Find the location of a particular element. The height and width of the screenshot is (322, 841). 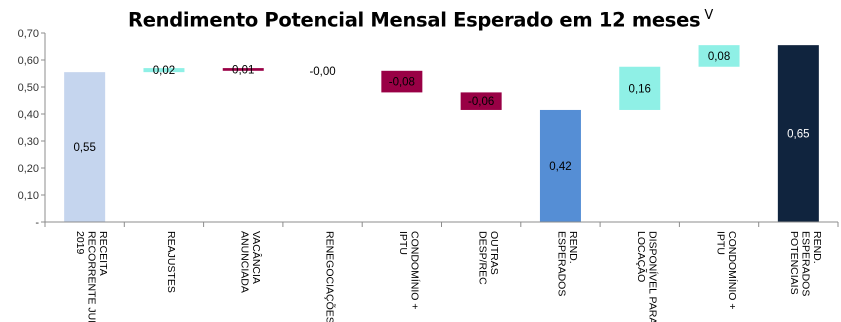

y-tick-label: 0,50 is located at coordinates (28, 88).